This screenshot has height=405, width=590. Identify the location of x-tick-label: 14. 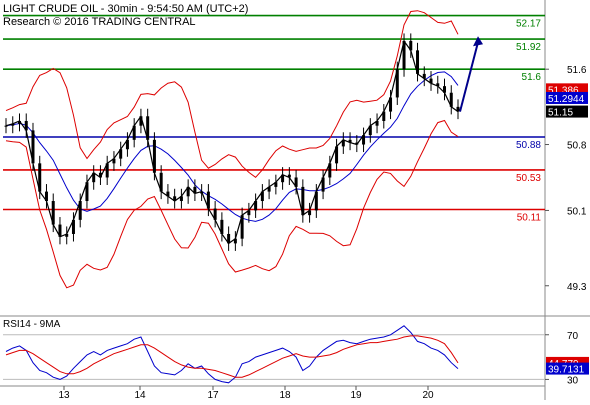
(140, 395).